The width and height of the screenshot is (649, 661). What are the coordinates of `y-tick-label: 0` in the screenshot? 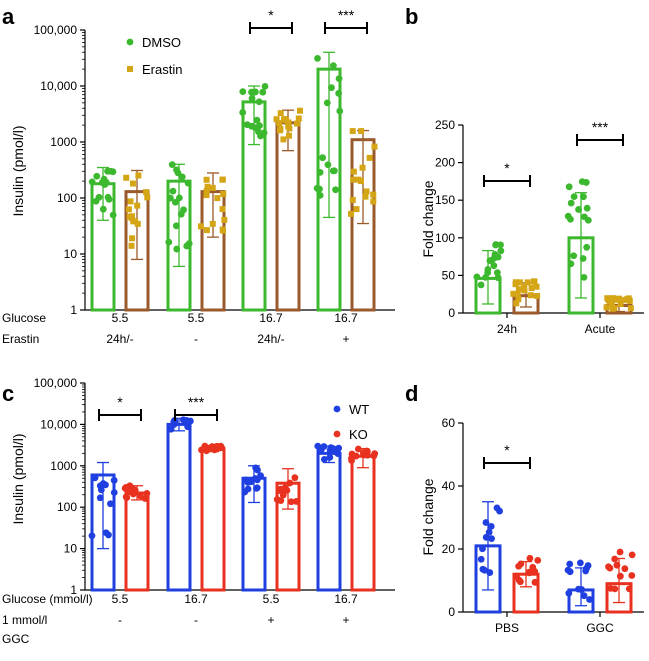 It's located at (451, 612).